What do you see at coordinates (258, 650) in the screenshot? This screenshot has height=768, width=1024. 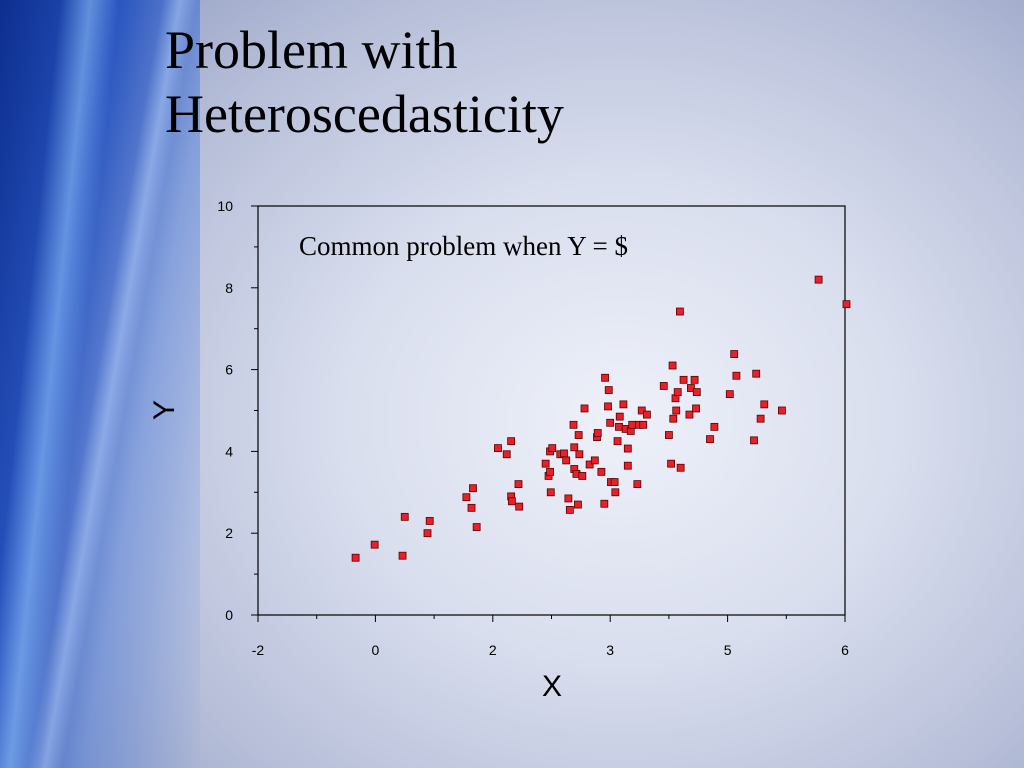 I see `x-tick-label: -2` at bounding box center [258, 650].